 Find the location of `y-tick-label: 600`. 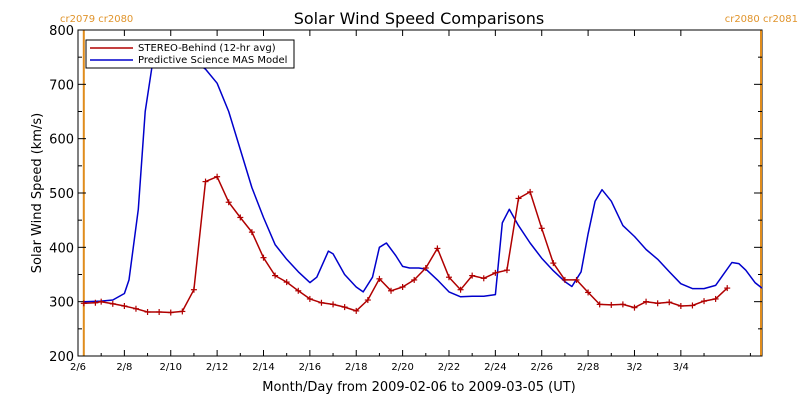

y-tick-label: 600 is located at coordinates (61, 140).